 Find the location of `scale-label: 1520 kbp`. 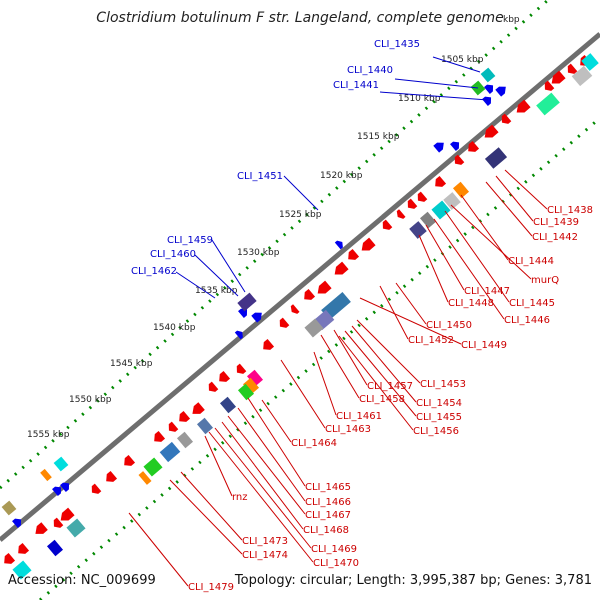

scale-label: 1520 kbp is located at coordinates (341, 176).